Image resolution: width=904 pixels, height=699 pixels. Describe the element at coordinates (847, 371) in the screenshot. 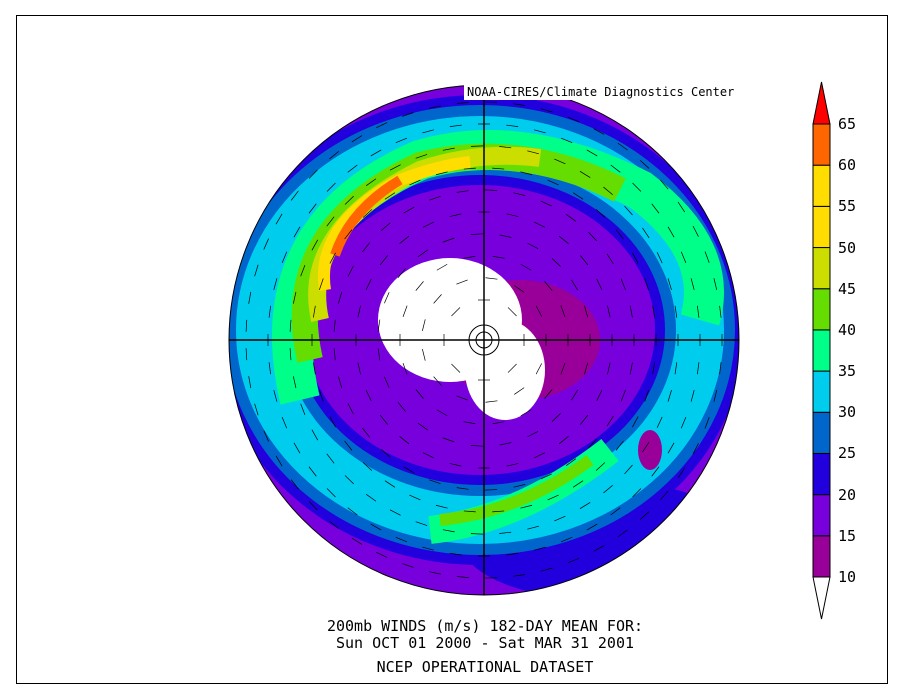

I see `colorbar-label: 35` at that location.